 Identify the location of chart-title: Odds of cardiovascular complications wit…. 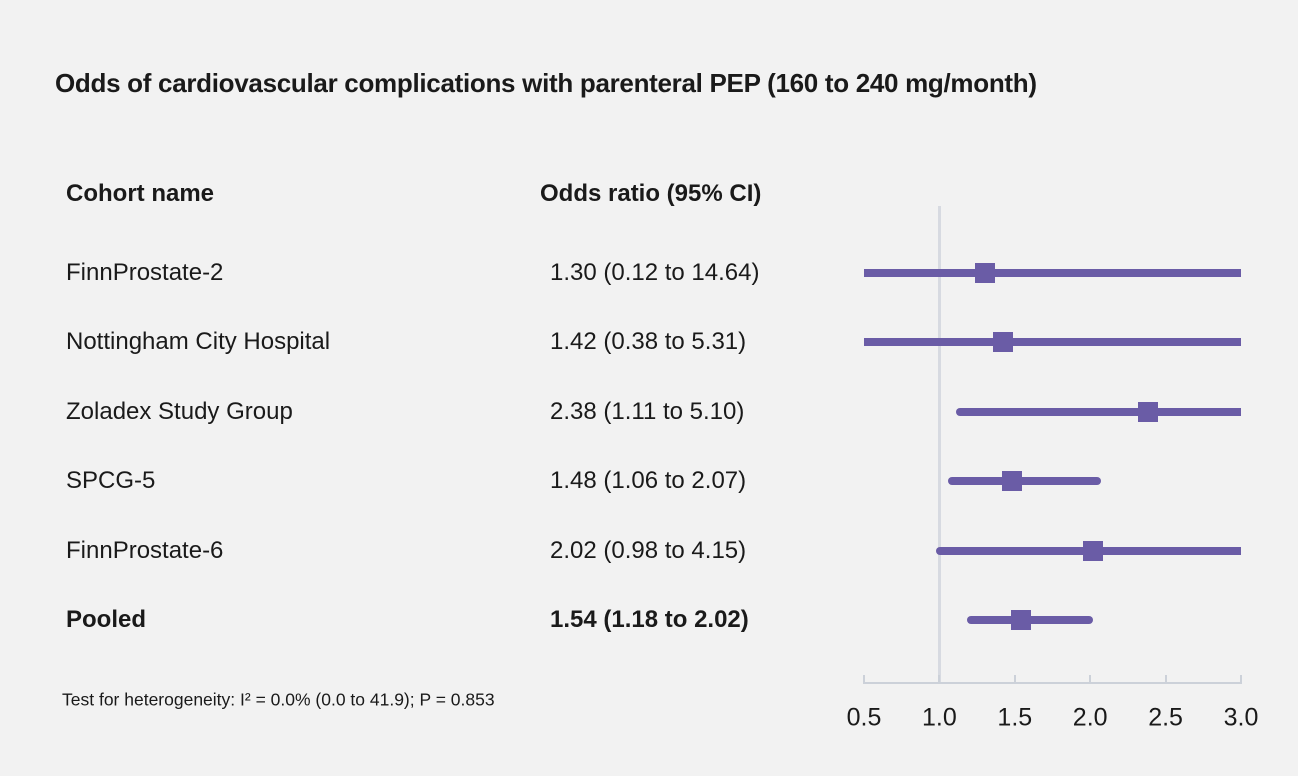
(546, 83).